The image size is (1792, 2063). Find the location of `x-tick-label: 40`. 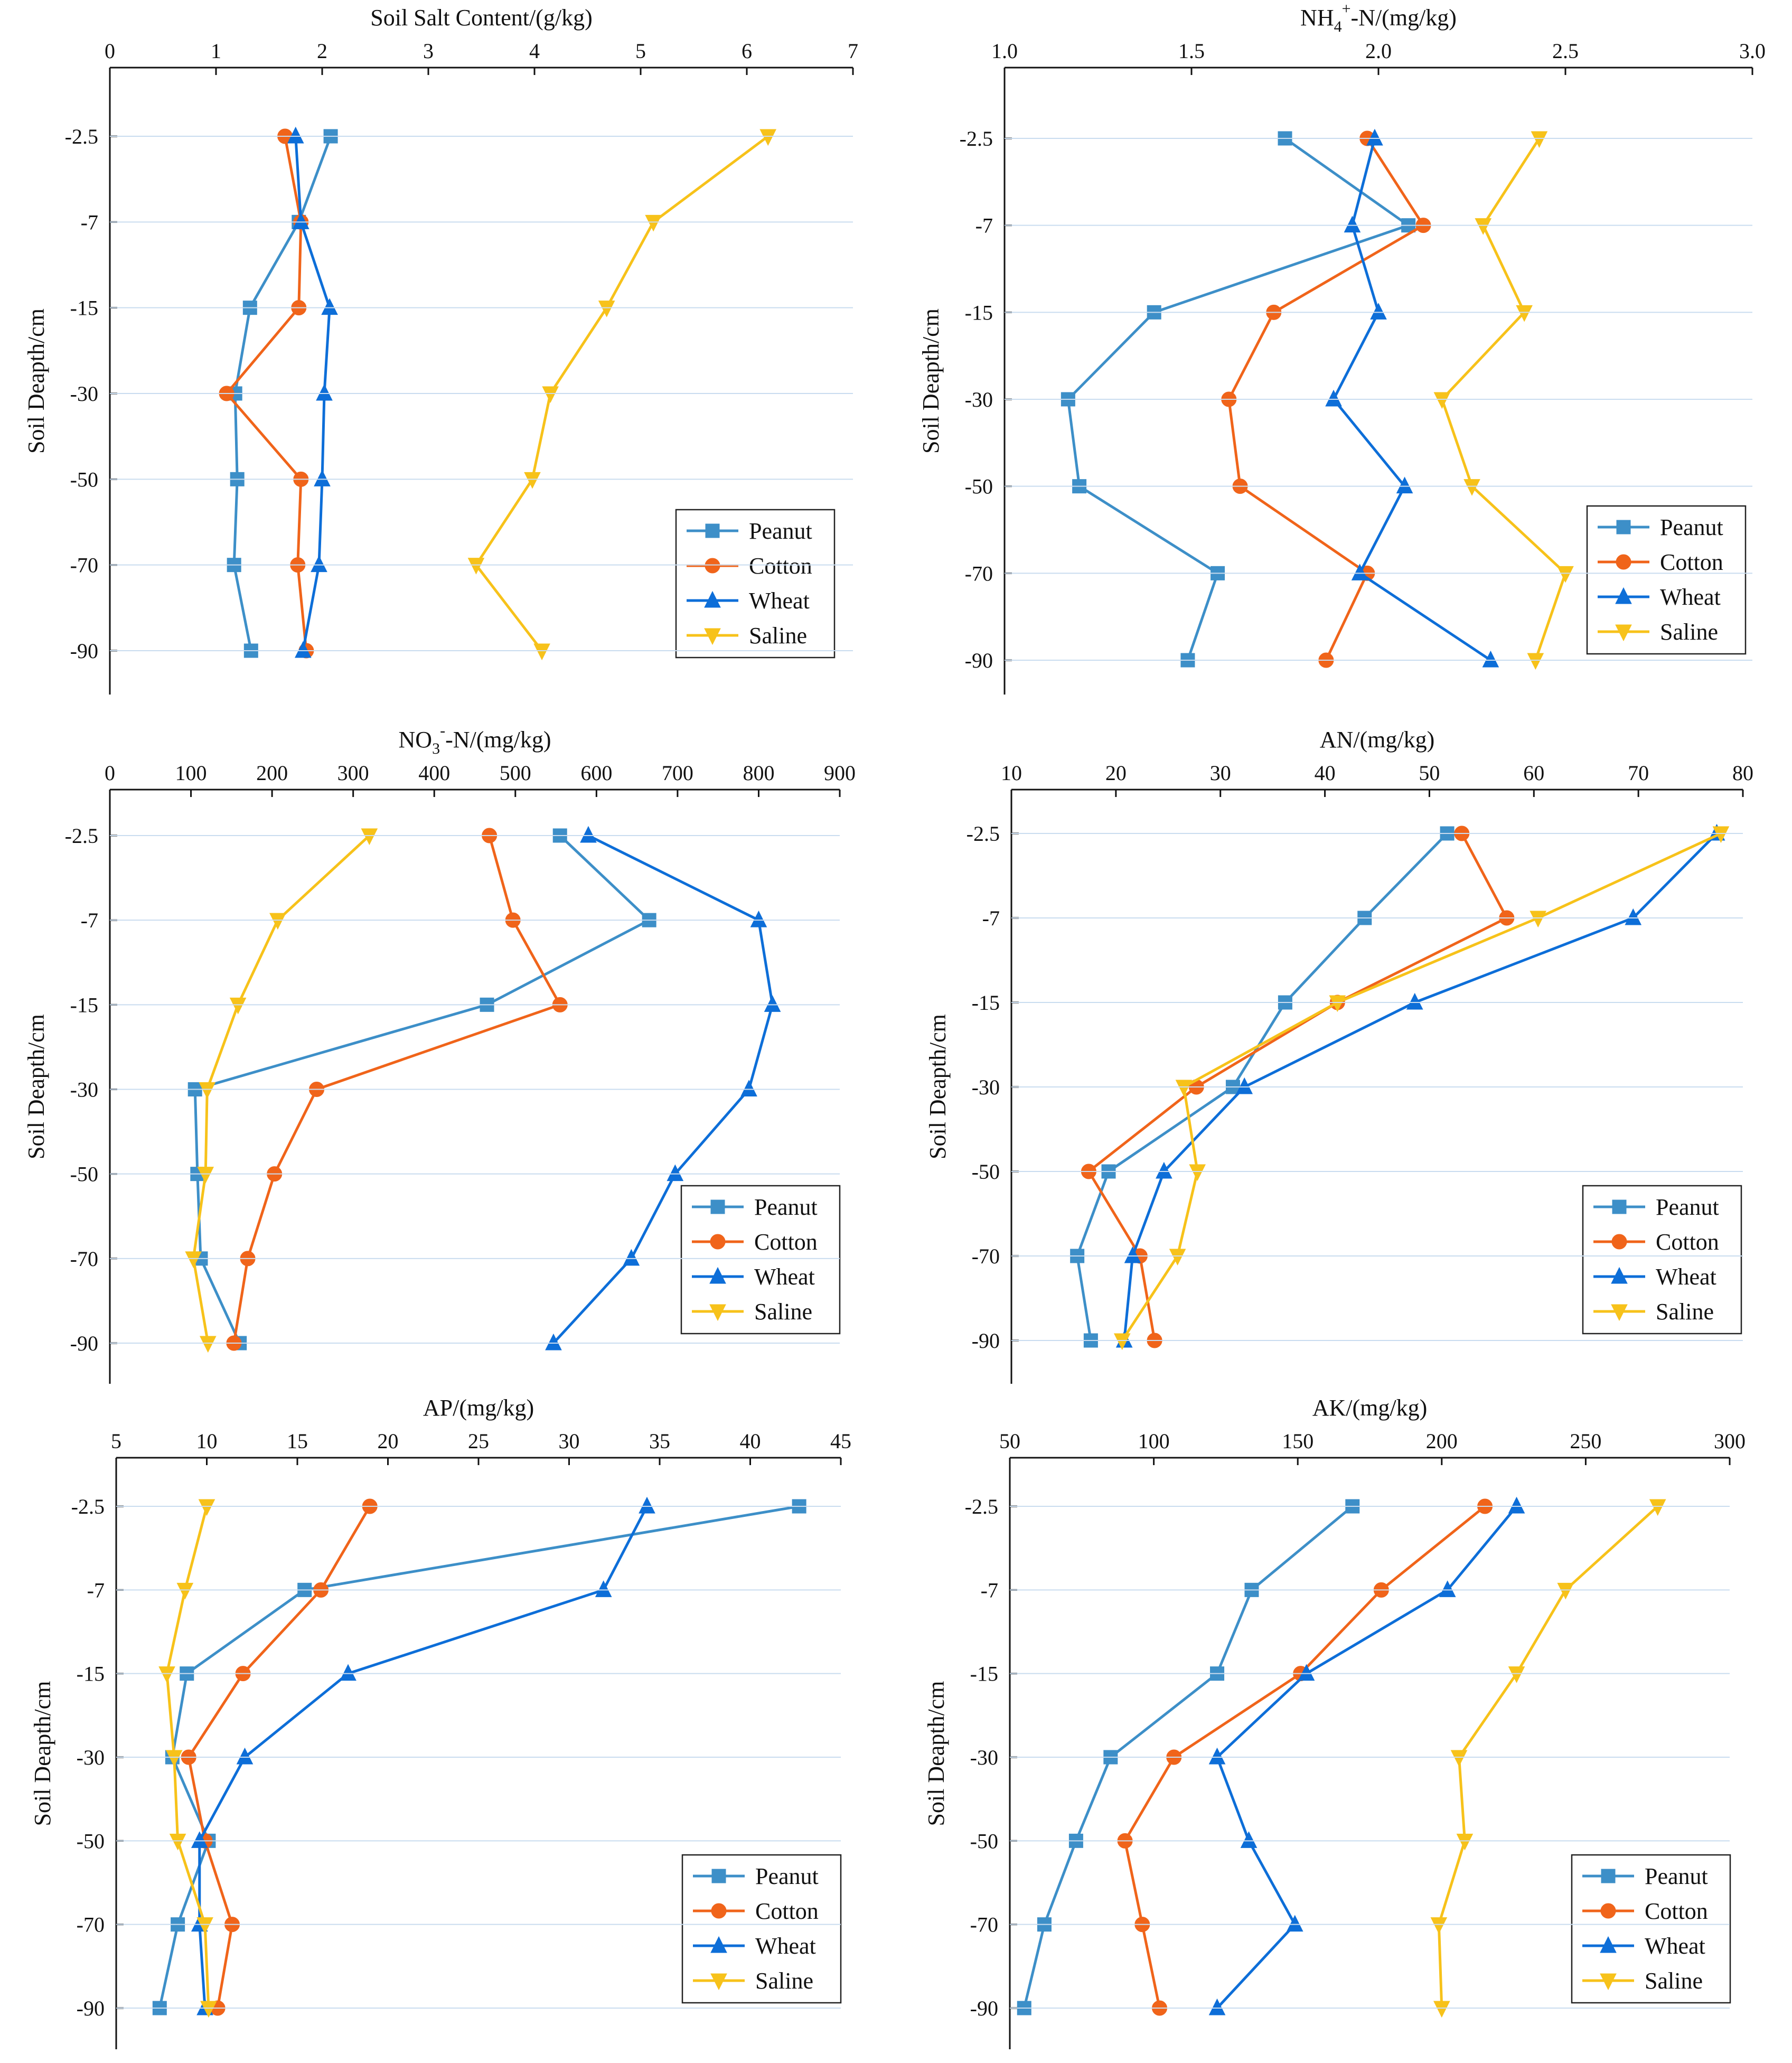

x-tick-label: 40 is located at coordinates (750, 1441).